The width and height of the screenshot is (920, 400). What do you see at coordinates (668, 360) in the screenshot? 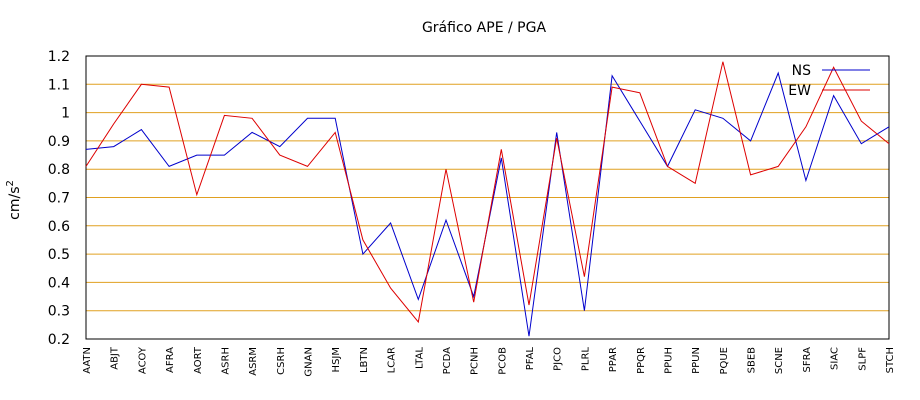
I see `x-tick-label-ppuh: PPUH` at bounding box center [668, 360].